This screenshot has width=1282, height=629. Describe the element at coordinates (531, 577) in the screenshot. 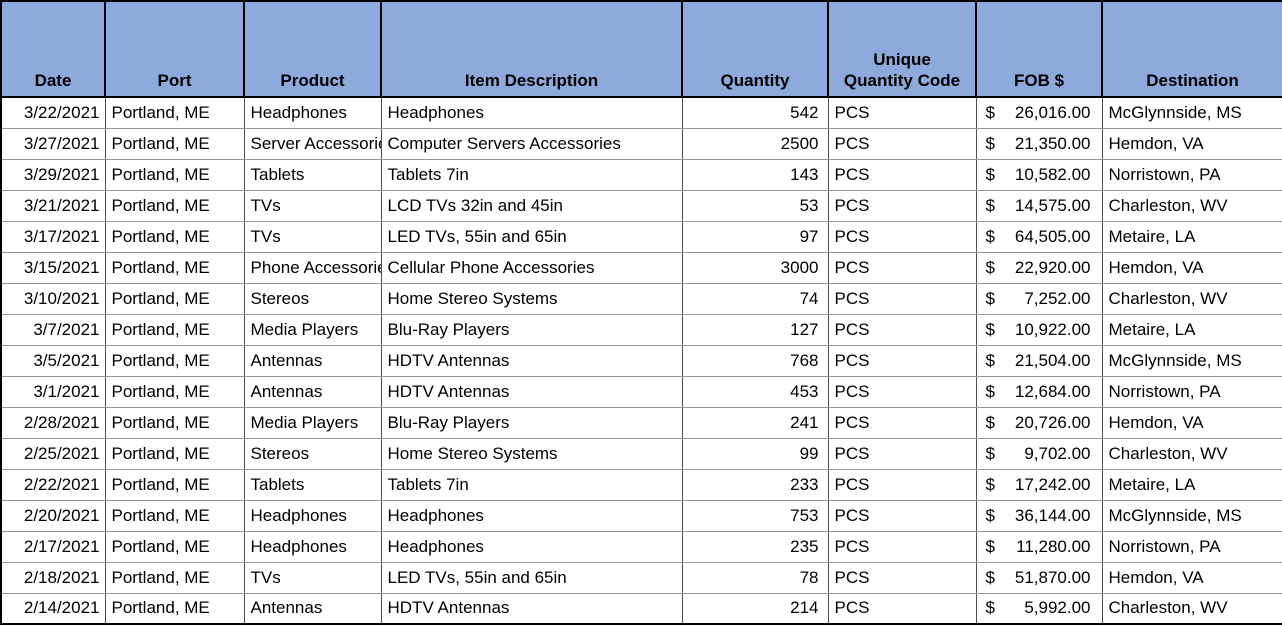

I see `cell-item-description: LED TVs, 55in and 65in` at that location.